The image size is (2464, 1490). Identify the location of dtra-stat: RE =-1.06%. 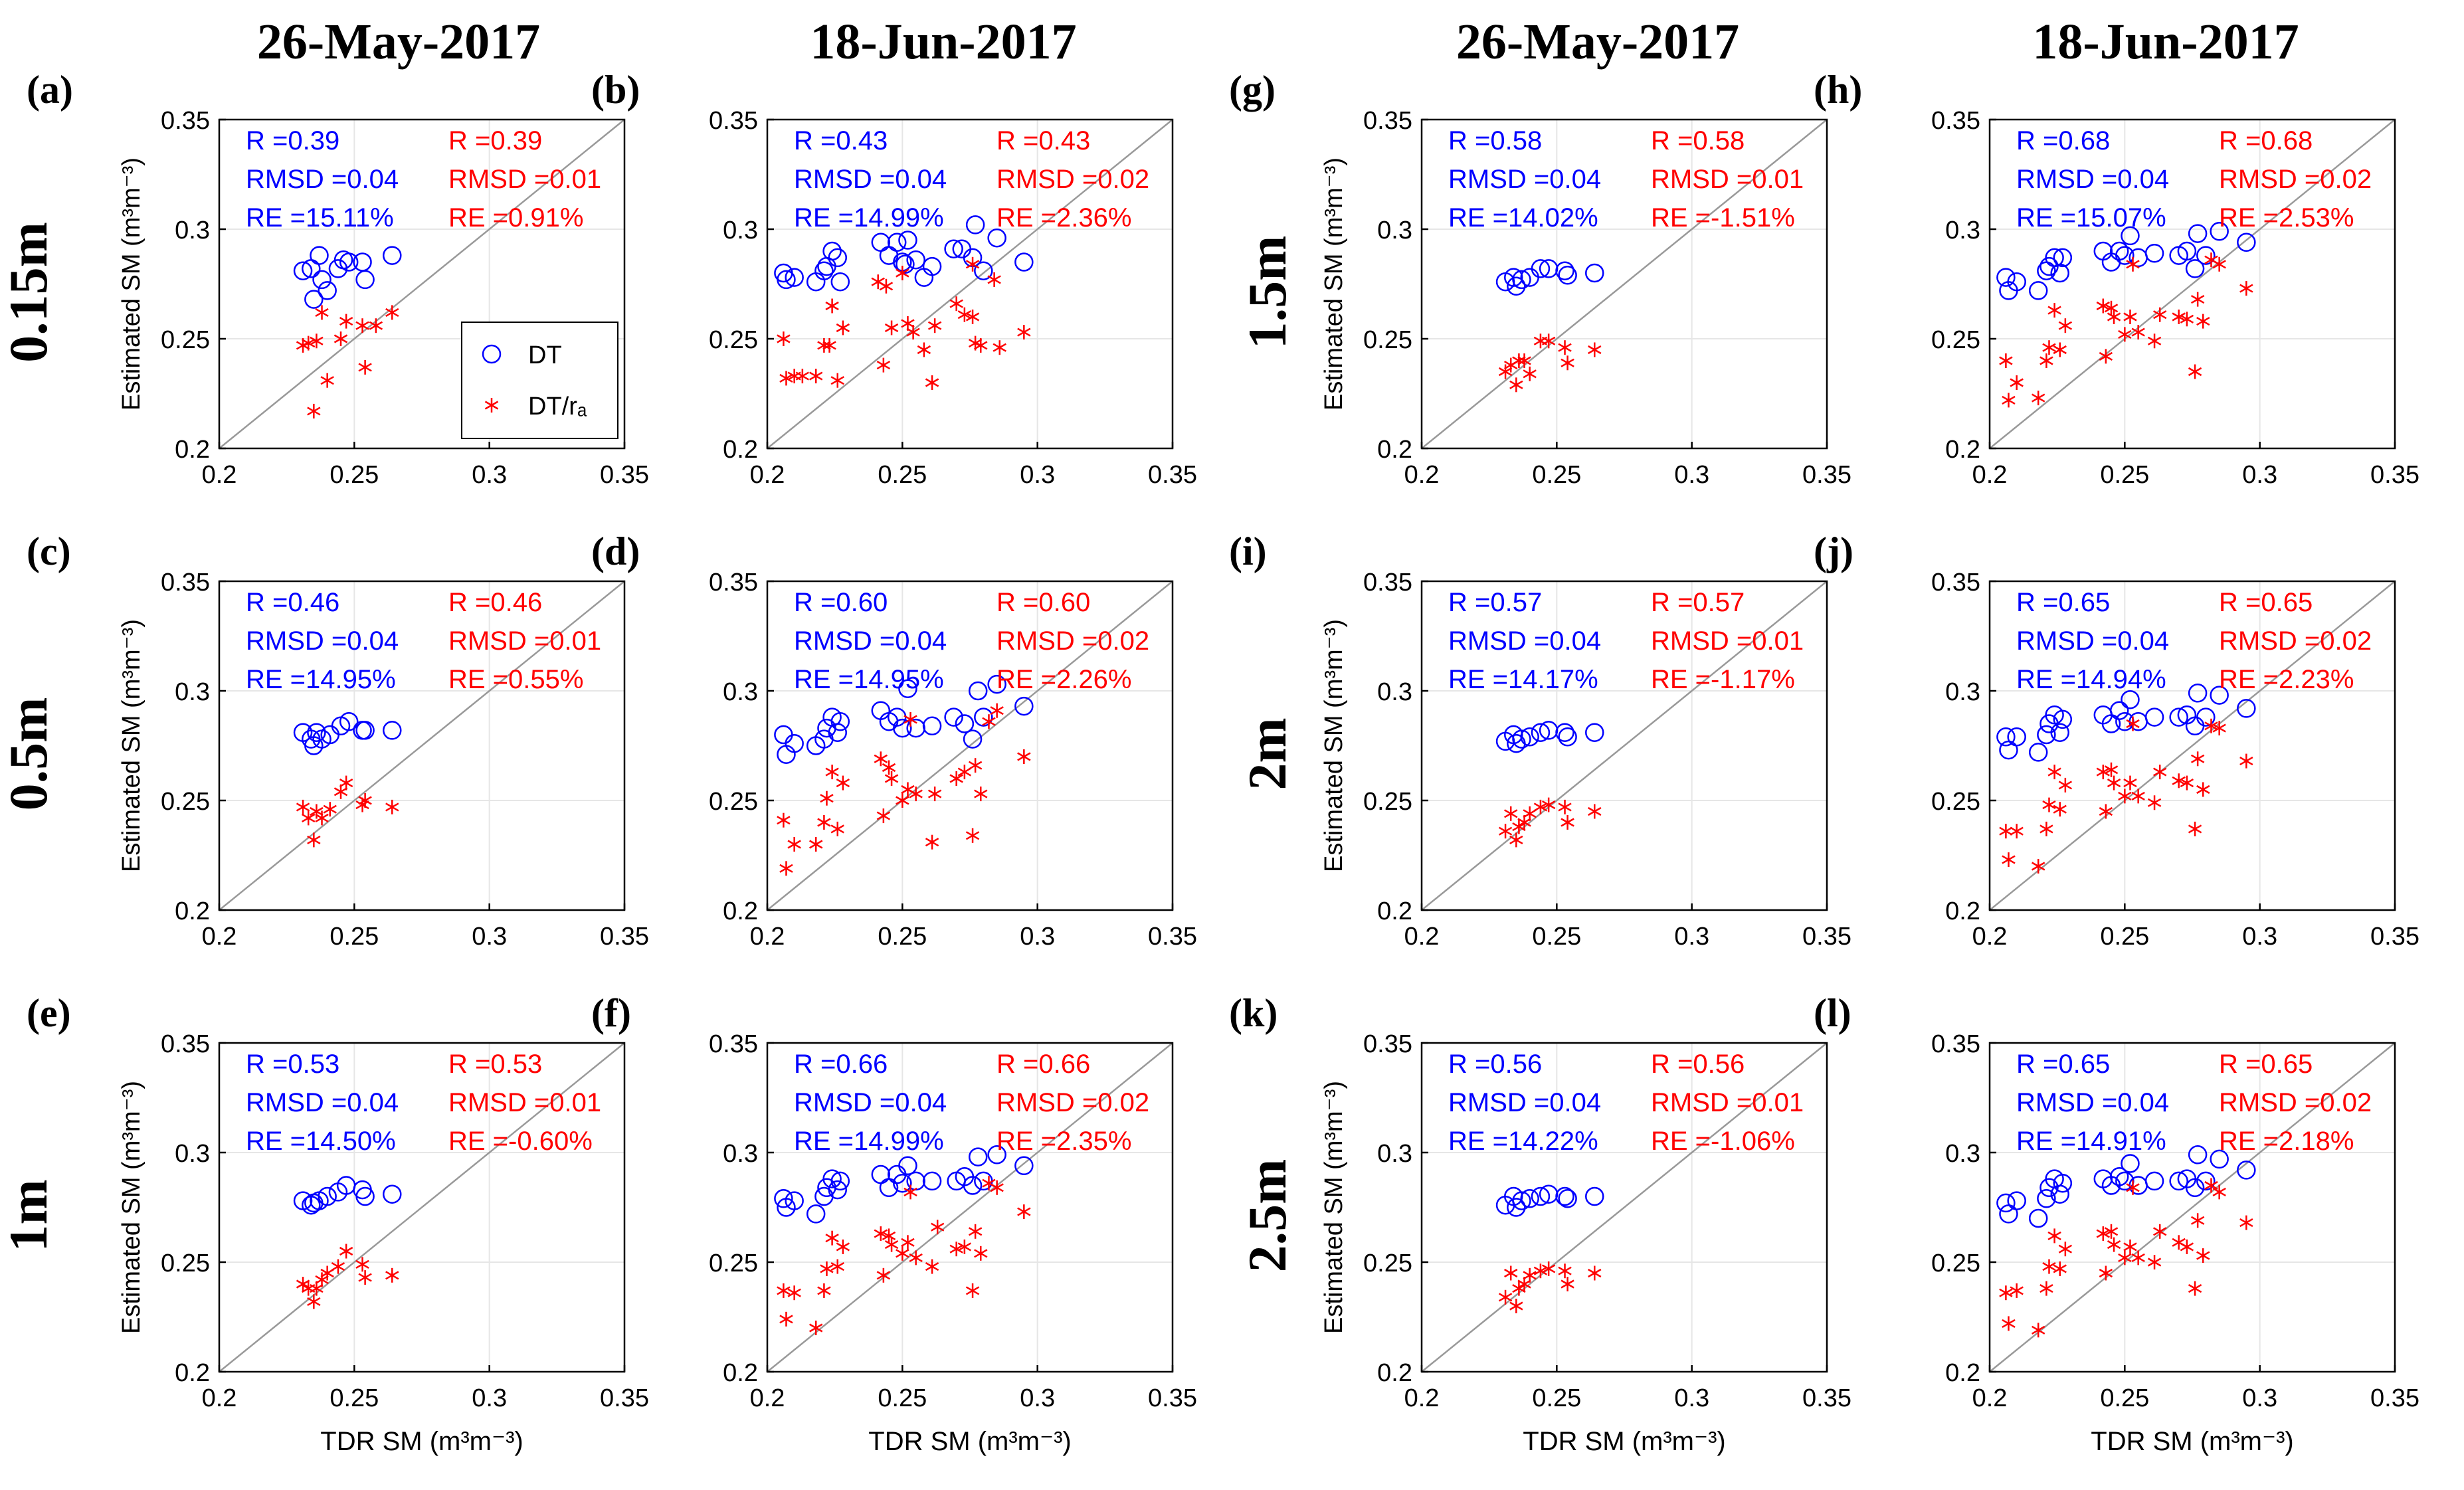
(1723, 1141).